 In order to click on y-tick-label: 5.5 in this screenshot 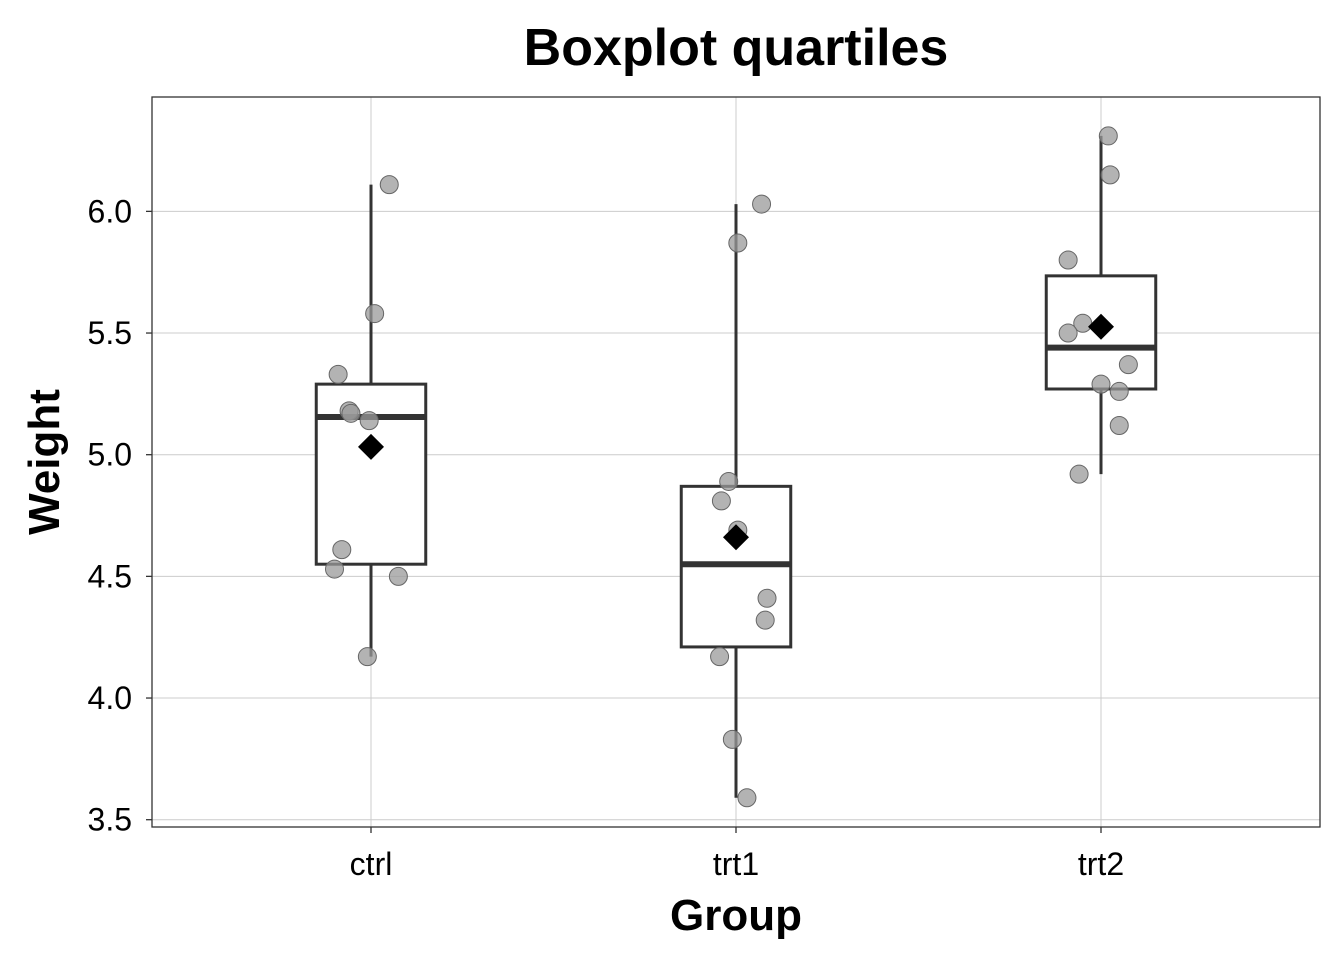, I will do `click(110, 333)`.